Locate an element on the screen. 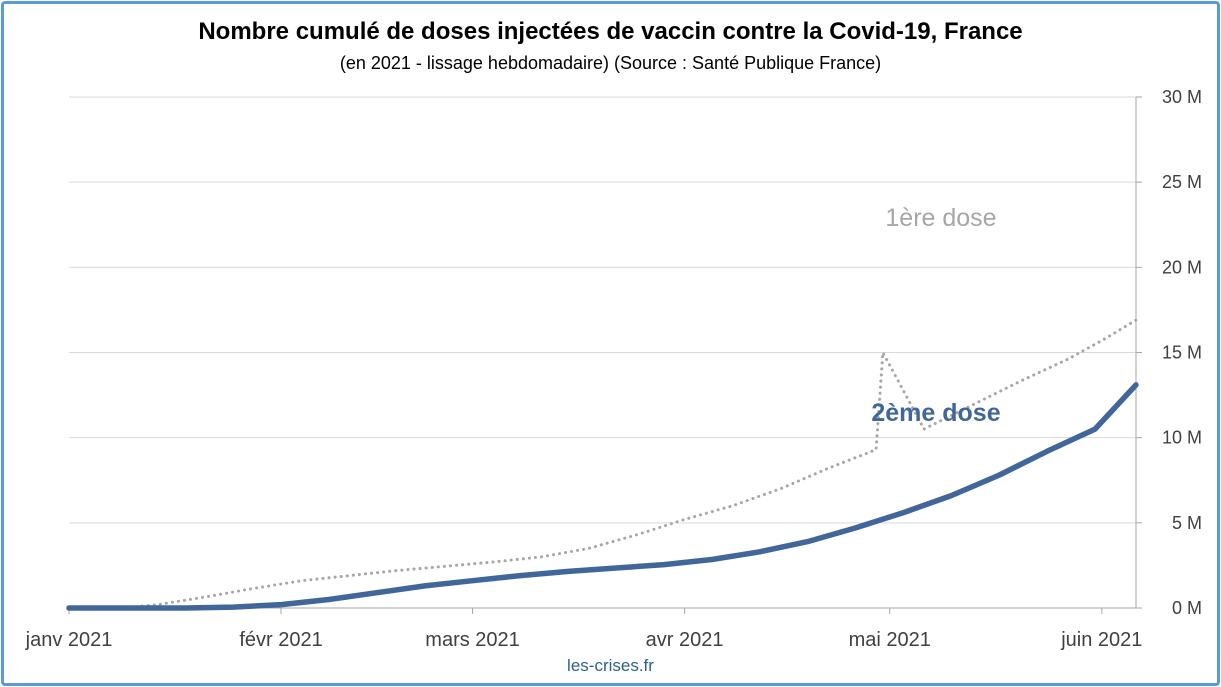 The height and width of the screenshot is (687, 1221). y-tick-label: 25 M is located at coordinates (1182, 182).